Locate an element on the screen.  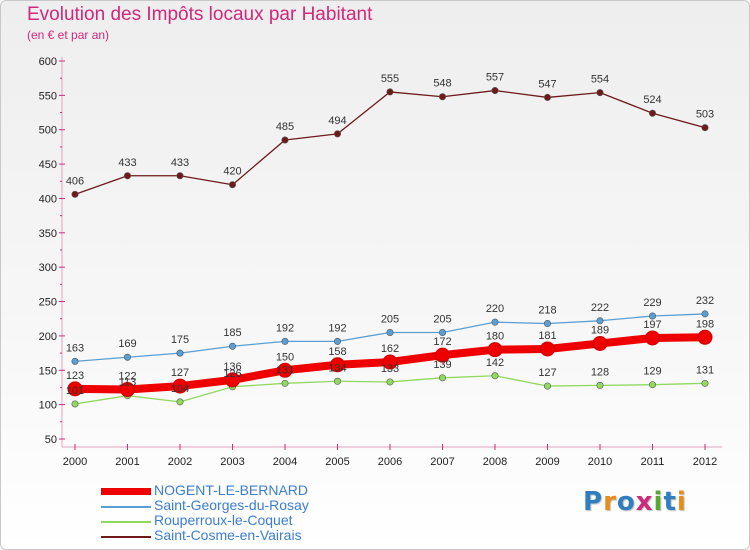
y-tick-label: 100 is located at coordinates (48, 406).